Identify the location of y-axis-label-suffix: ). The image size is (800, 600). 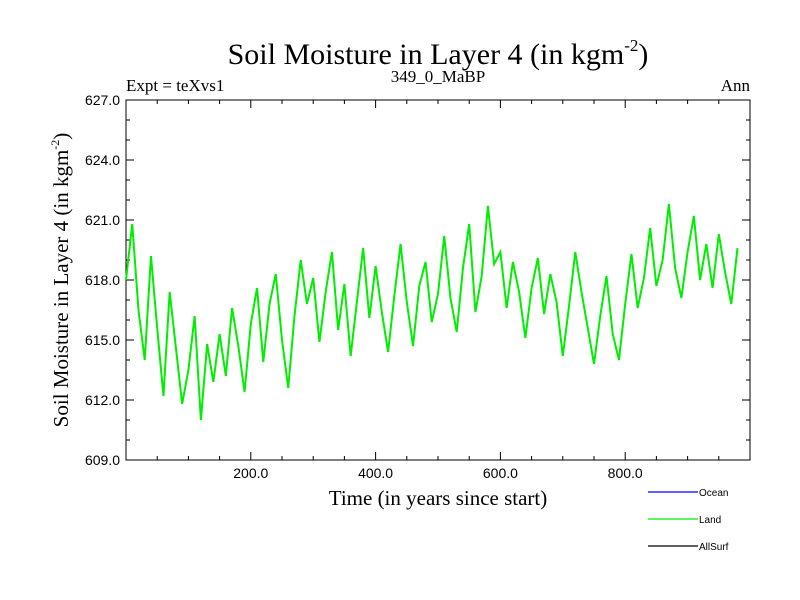
(61, 136).